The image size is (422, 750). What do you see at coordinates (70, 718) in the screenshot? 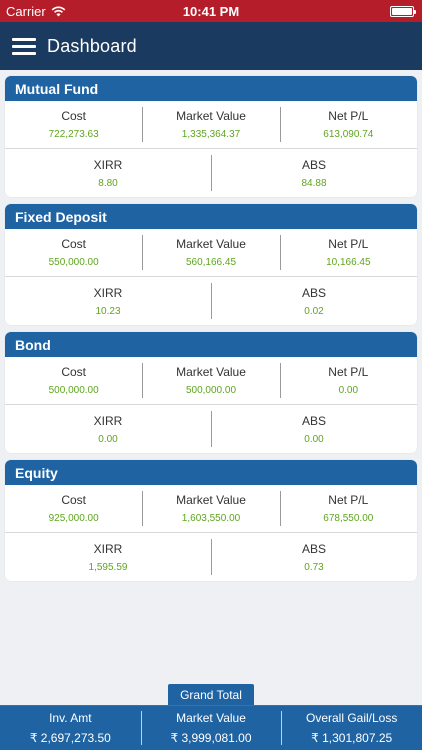
I see `inv-amt-label: Inv. Amt` at bounding box center [70, 718].